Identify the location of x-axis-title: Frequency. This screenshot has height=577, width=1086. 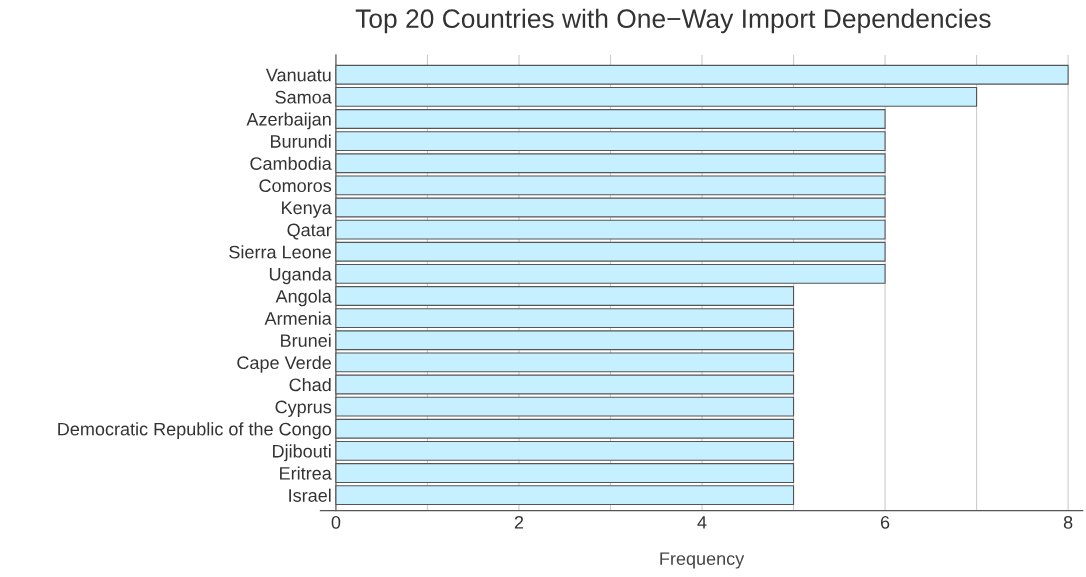
(702, 560).